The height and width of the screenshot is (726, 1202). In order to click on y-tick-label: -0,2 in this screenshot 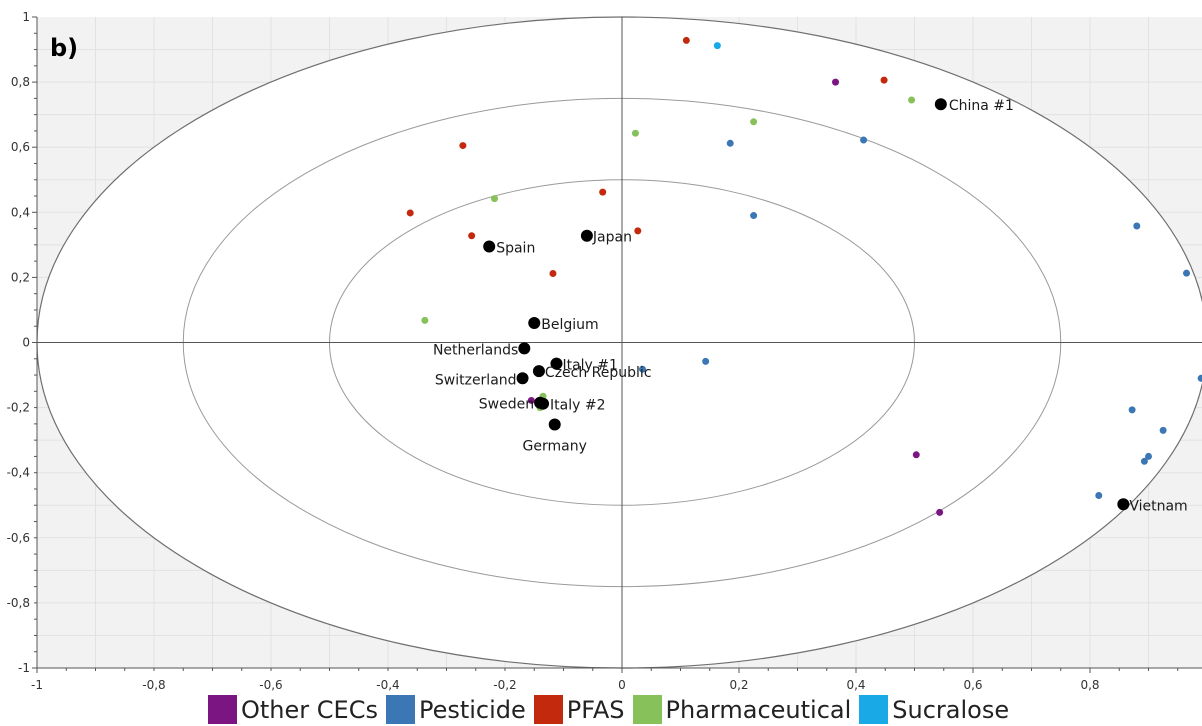, I will do `click(18, 408)`.